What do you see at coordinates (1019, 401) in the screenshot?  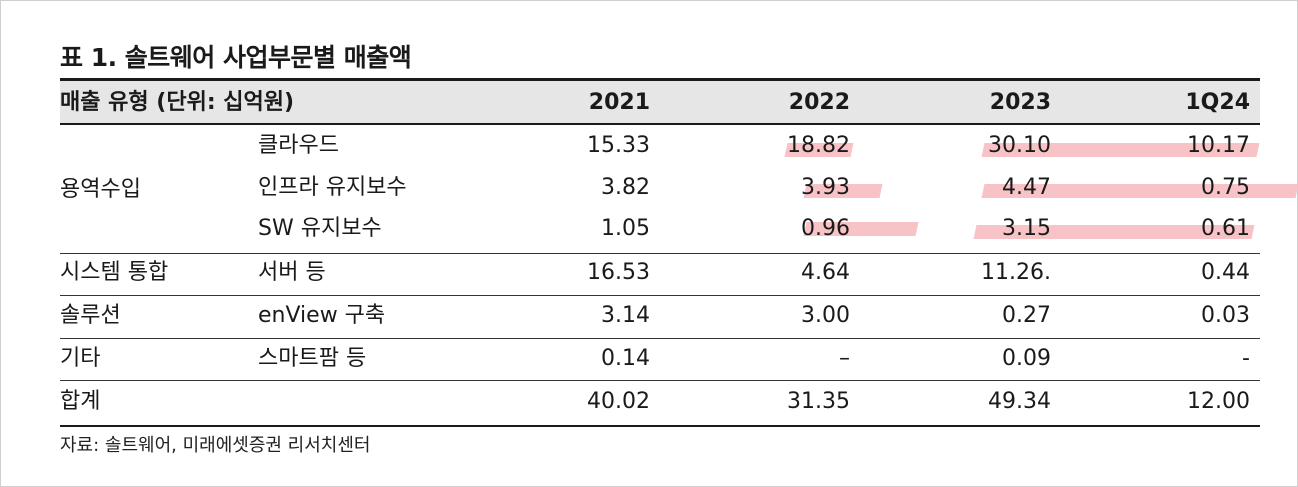 I see `total-2023: 49.34` at bounding box center [1019, 401].